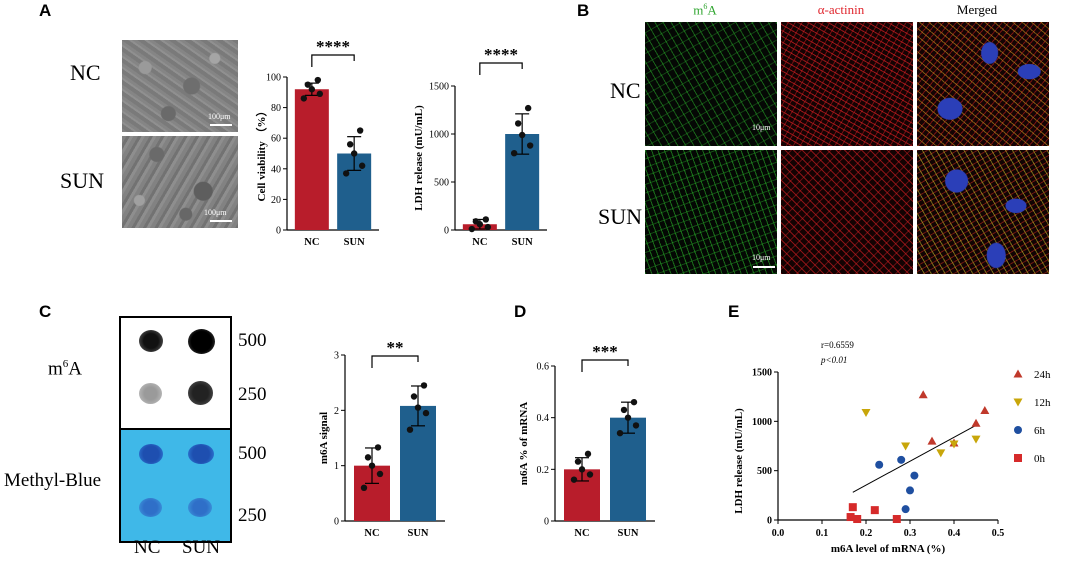 The width and height of the screenshot is (1084, 564). What do you see at coordinates (395, 347) in the screenshot?
I see `significance-stars: **` at bounding box center [395, 347].